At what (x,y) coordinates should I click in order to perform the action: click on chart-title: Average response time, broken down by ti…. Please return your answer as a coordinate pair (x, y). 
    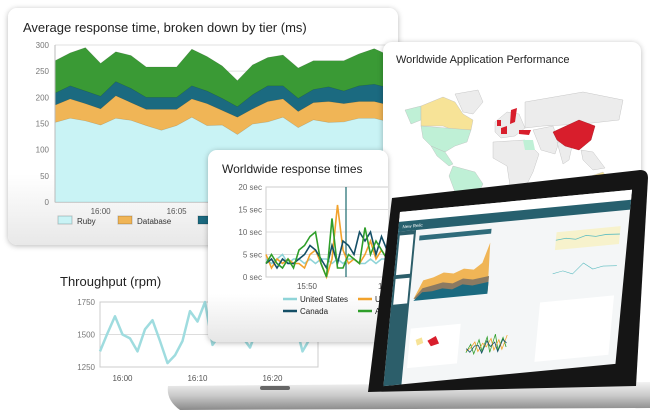
    Looking at the image, I should click on (165, 27).